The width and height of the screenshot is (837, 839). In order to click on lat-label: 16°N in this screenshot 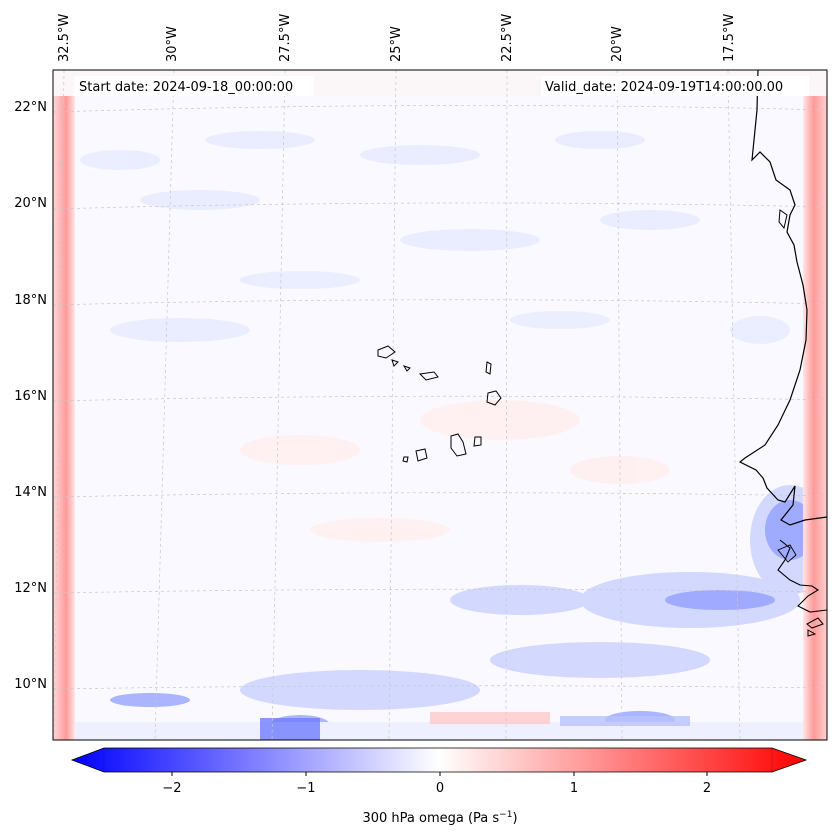, I will do `click(30, 396)`.